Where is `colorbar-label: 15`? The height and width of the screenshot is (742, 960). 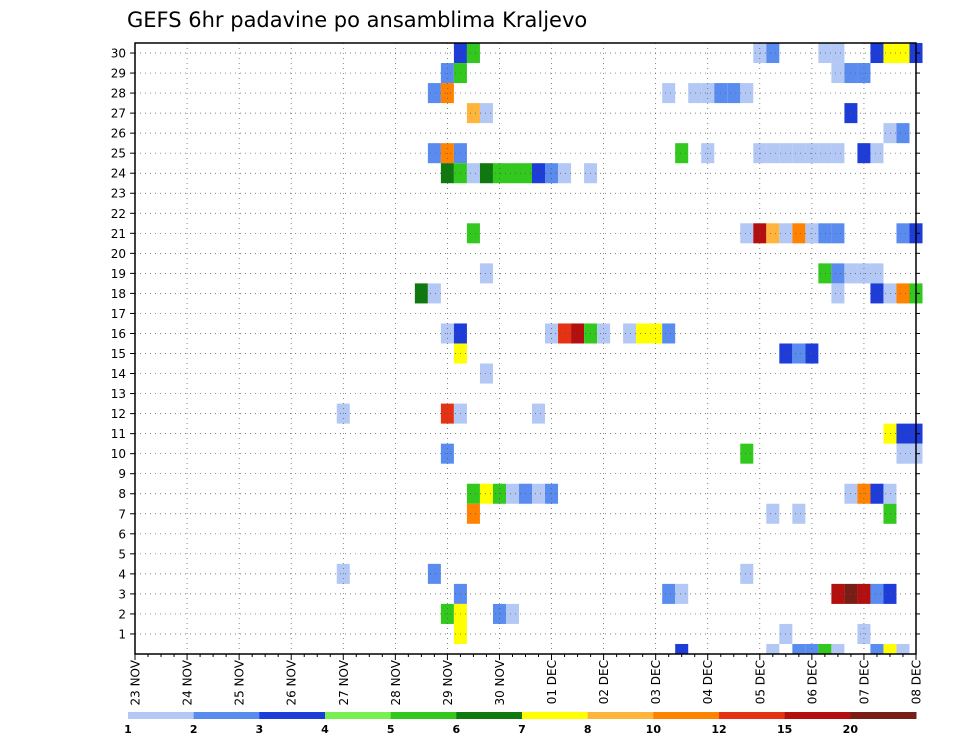 colorbar-label: 15 is located at coordinates (784, 729).